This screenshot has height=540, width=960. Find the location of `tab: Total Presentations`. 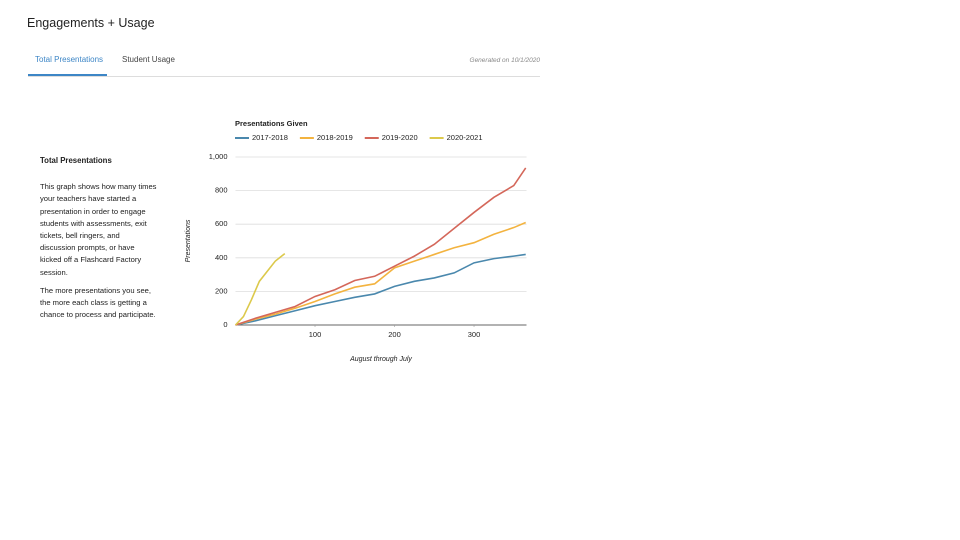

tab: Total Presentations is located at coordinates (69, 59).